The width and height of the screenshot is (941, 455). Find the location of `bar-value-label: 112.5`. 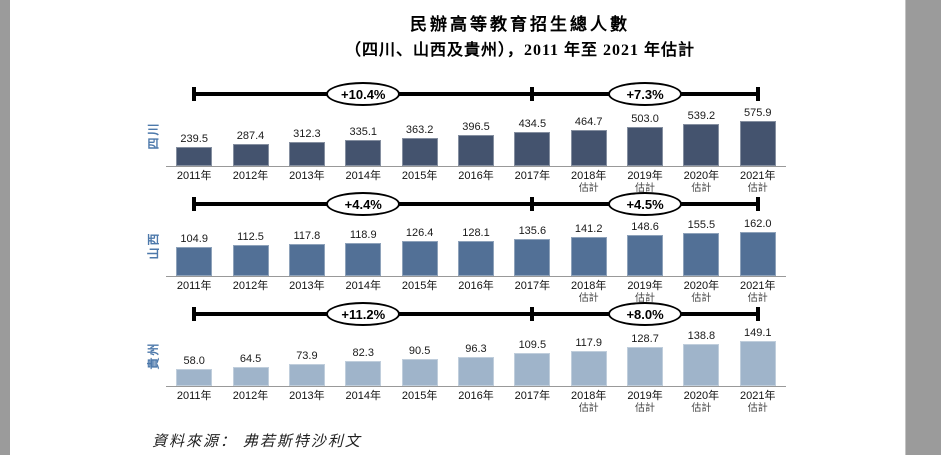

bar-value-label: 112.5 is located at coordinates (250, 237).